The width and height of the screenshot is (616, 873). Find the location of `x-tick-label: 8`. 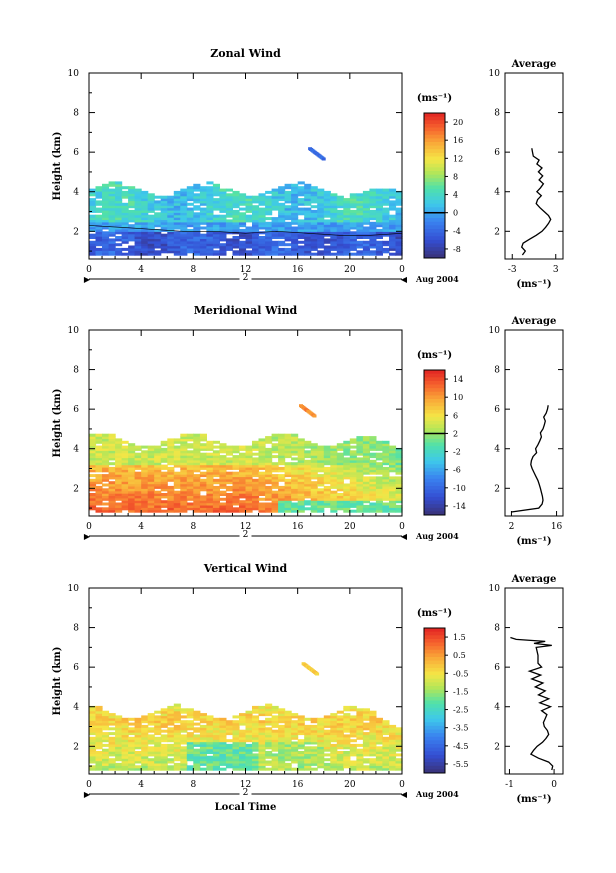

x-tick-label: 8 is located at coordinates (193, 270).